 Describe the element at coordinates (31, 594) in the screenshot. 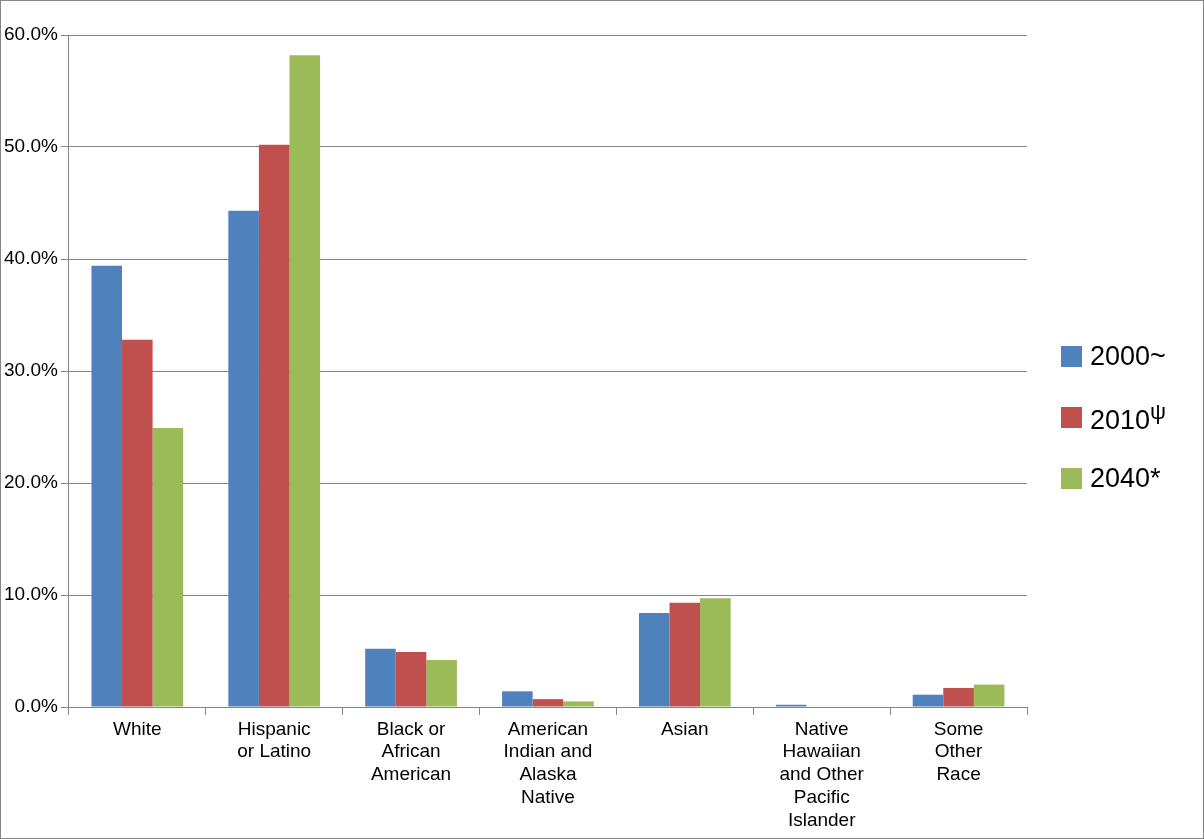

I see `y-tick-label: 10.0%` at that location.